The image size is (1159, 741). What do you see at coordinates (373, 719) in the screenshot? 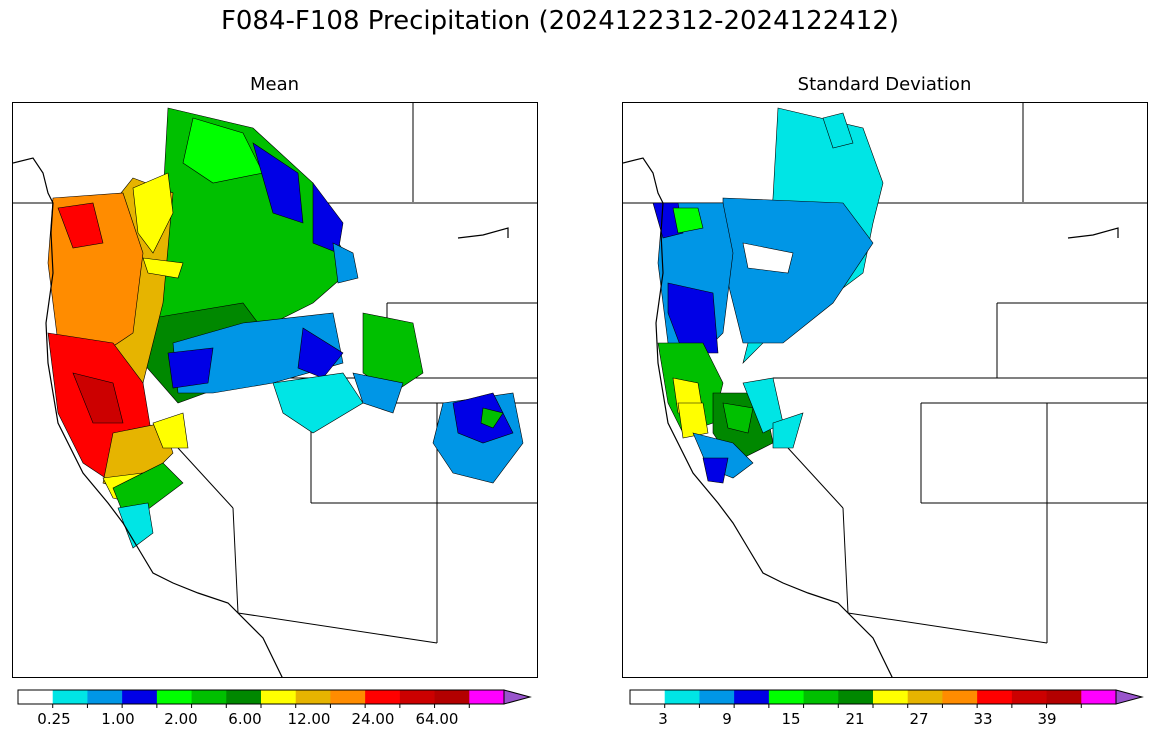
I see `mean-tick-label: 24.00` at bounding box center [373, 719].